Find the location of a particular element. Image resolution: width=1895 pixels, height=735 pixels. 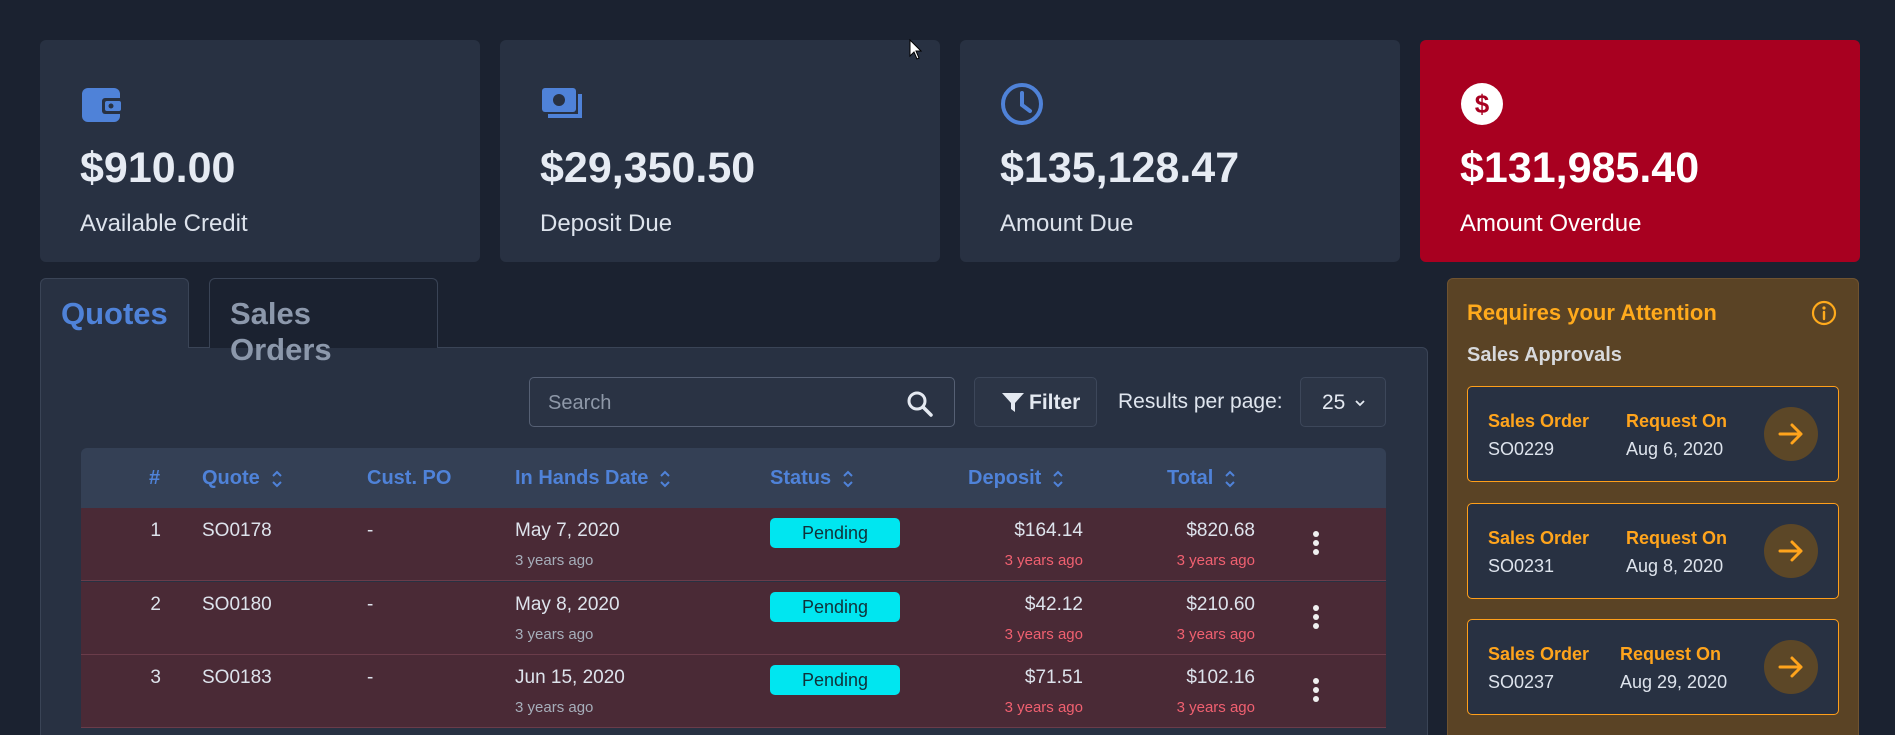

amount-due-card: $135,128.47 Amount Due is located at coordinates (1180, 151).